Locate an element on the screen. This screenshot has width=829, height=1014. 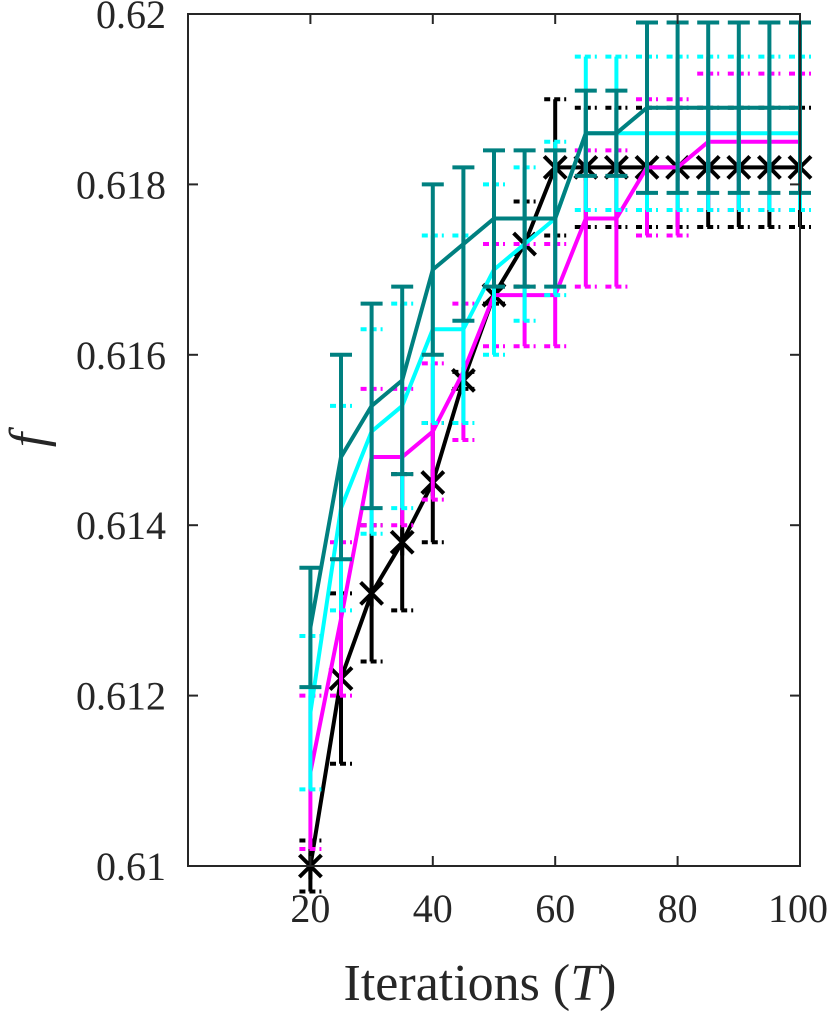
y-tick-label: 0.61 is located at coordinates (131, 866).